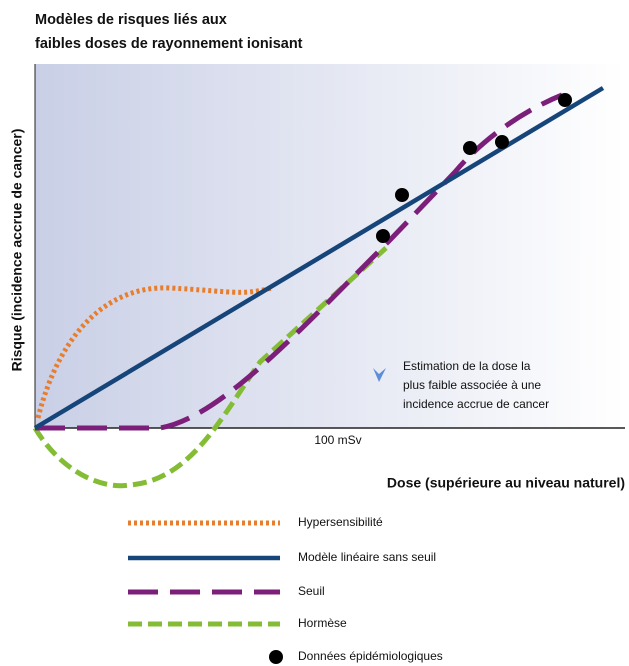  I want to click on legend-label: Hormèse, so click(322, 623).